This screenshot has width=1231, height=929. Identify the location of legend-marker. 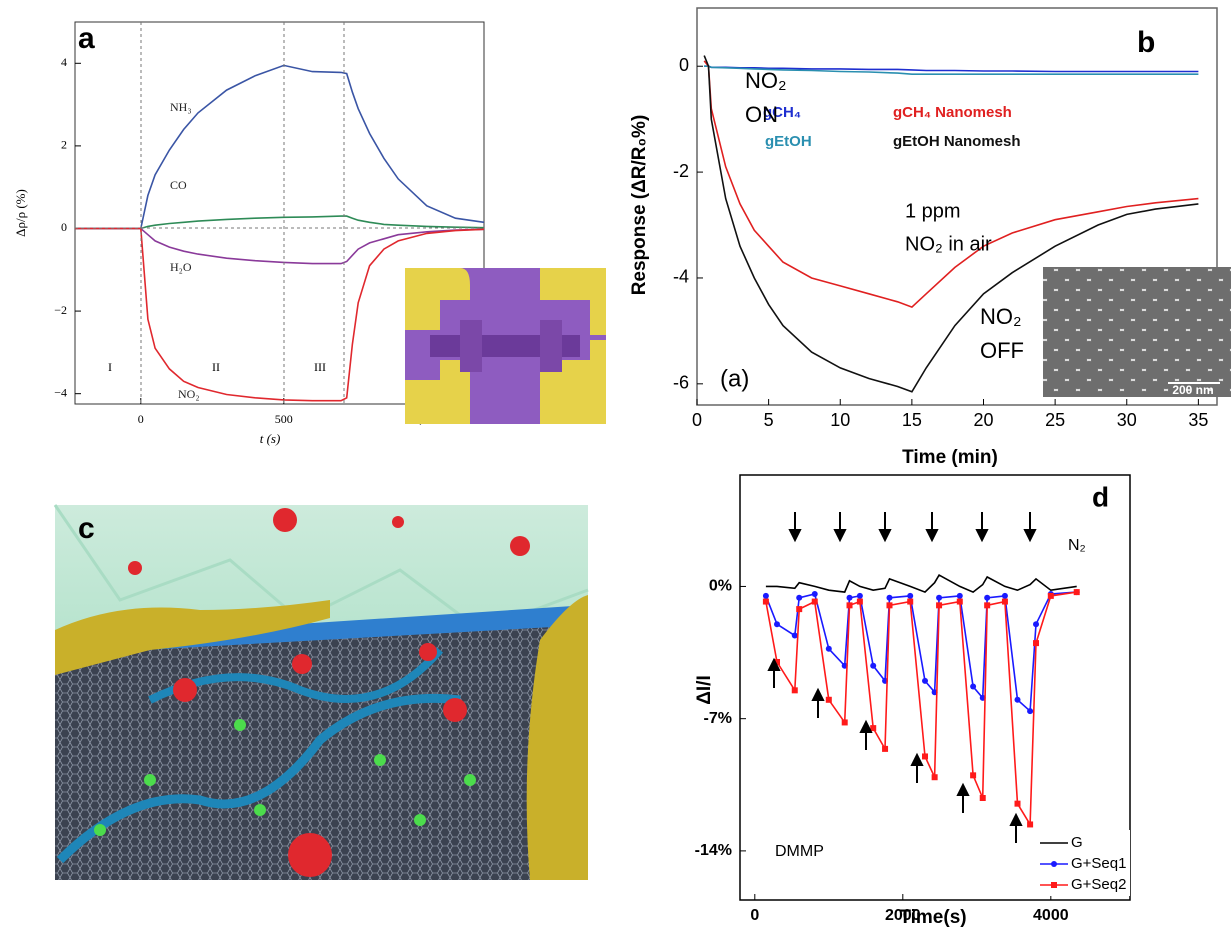
(1054, 864).